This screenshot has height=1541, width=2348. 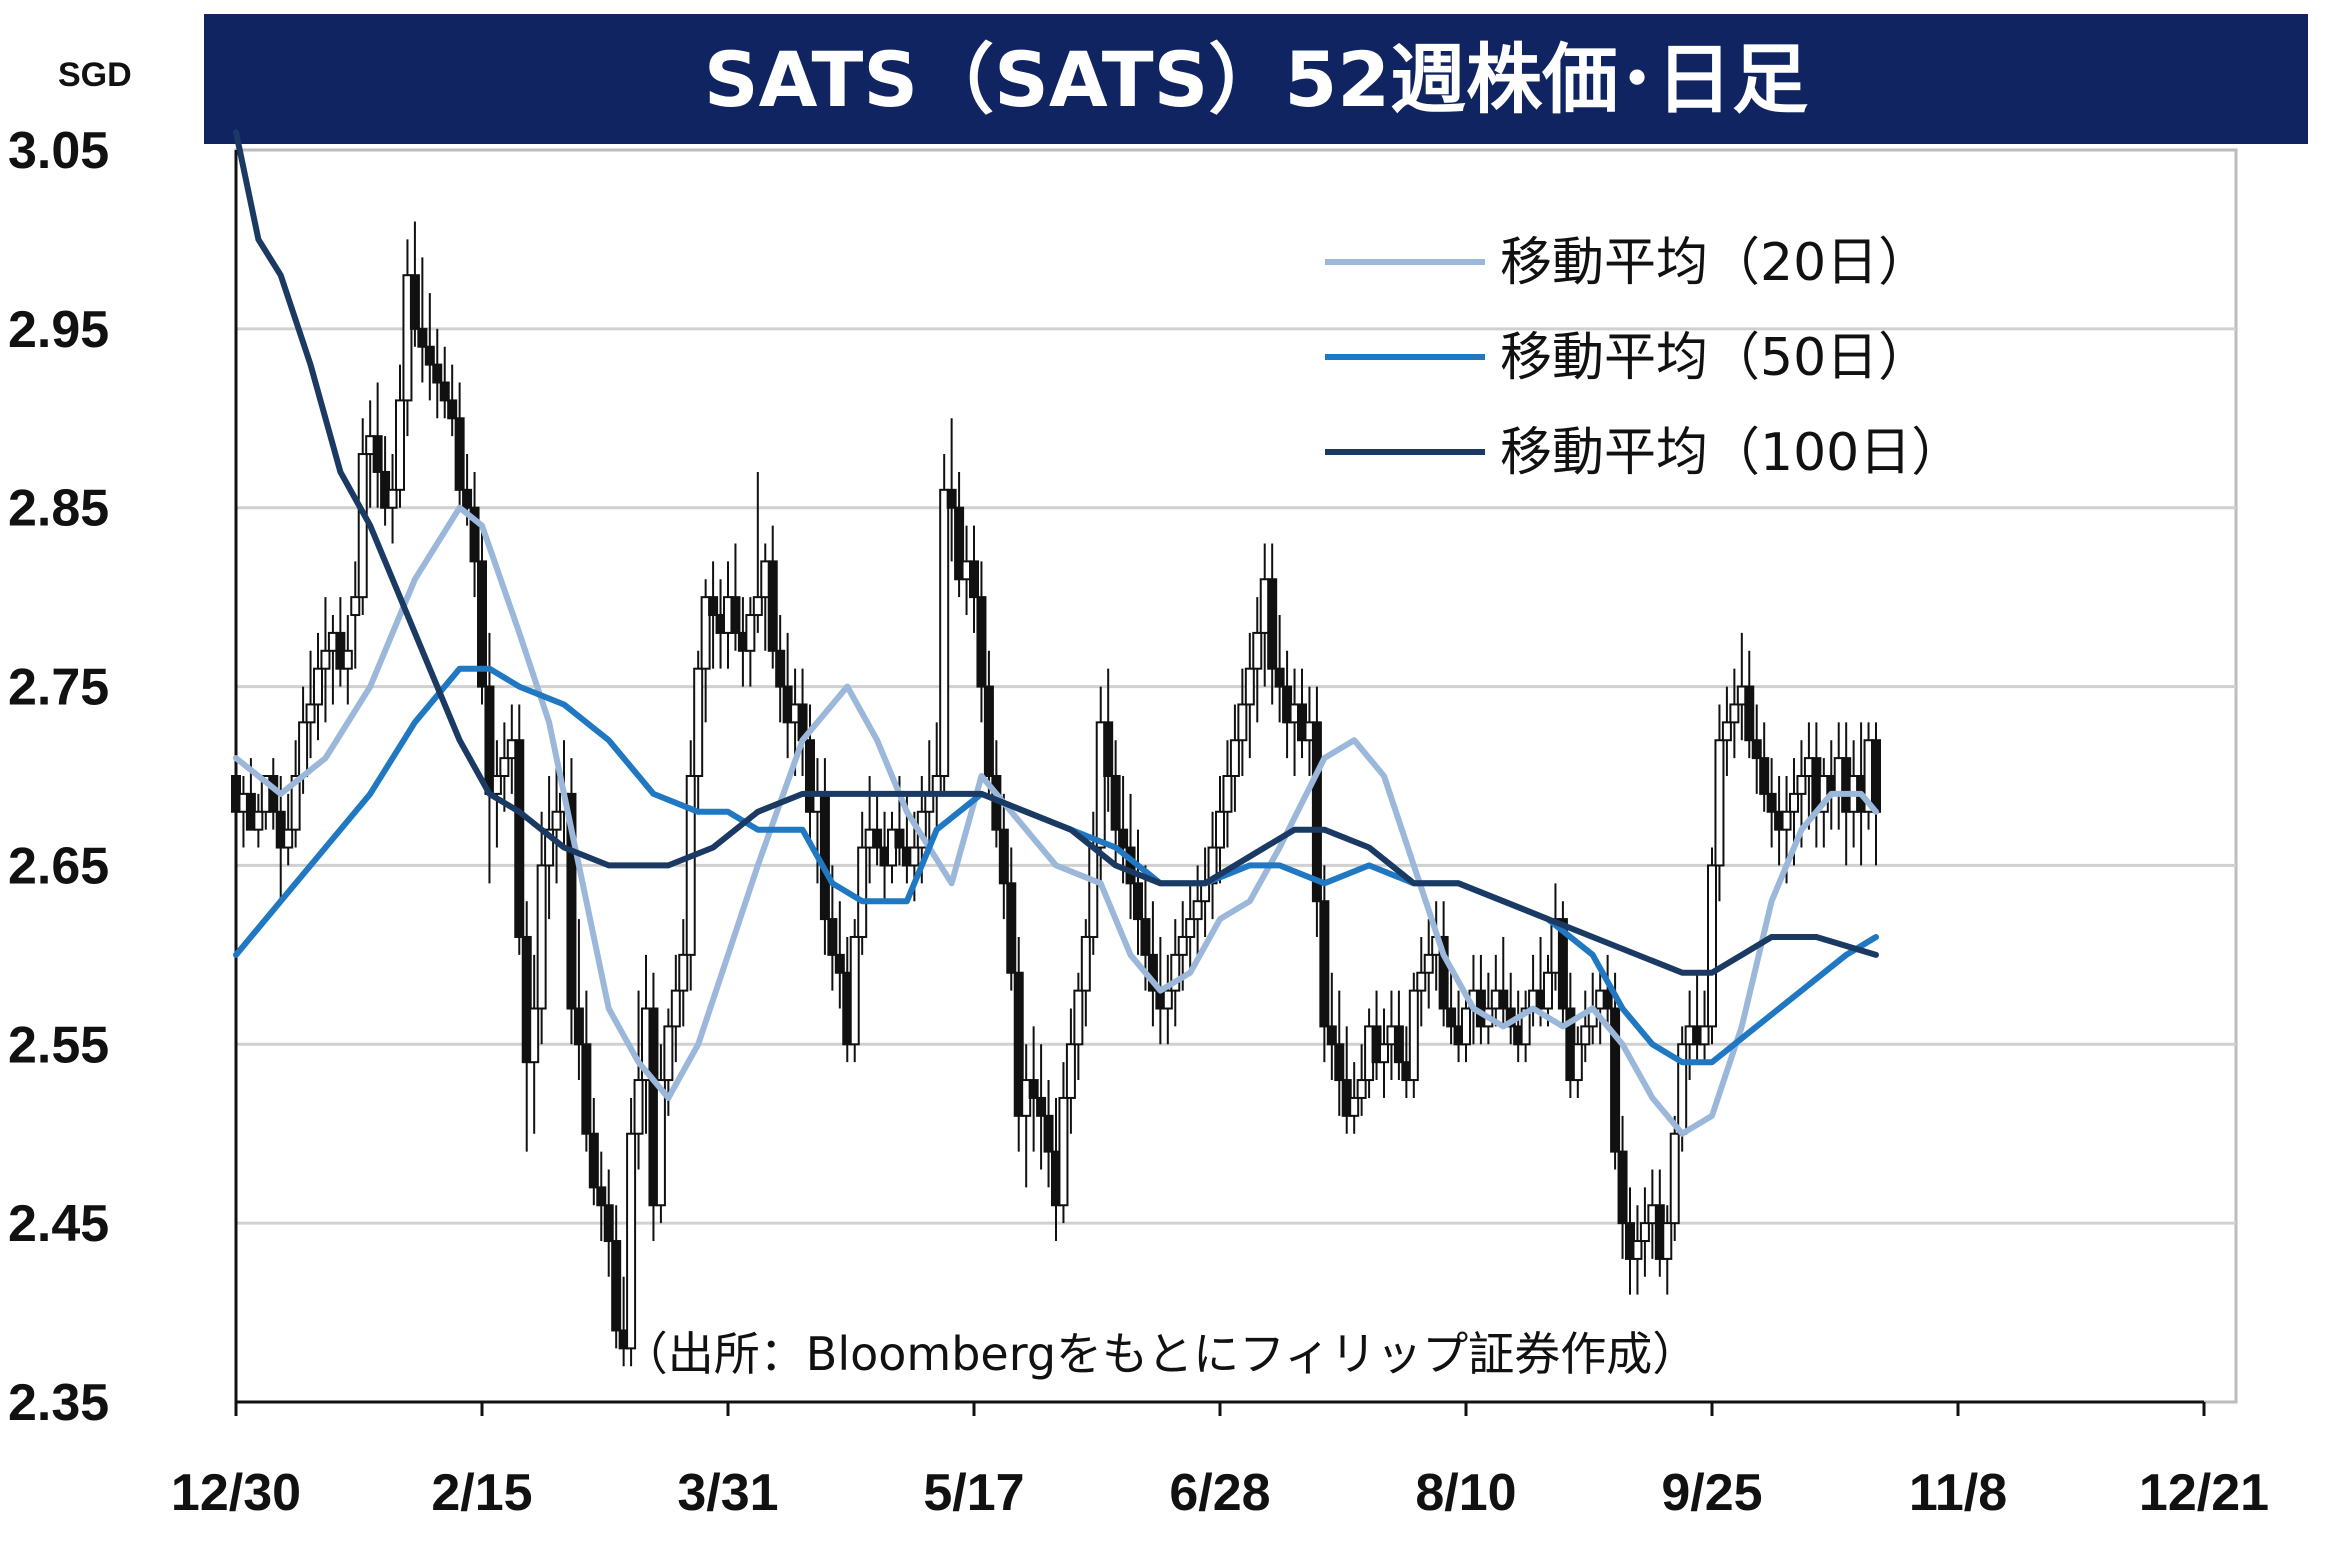 What do you see at coordinates (58, 1045) in the screenshot?
I see `y-tick-label: 2.55` at bounding box center [58, 1045].